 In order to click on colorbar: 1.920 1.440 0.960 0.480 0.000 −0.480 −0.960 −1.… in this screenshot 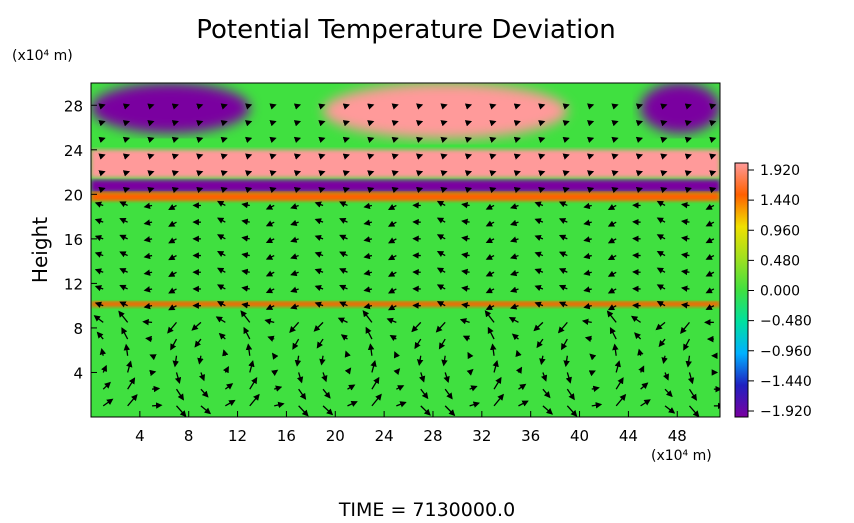, I will do `click(773, 291)`.